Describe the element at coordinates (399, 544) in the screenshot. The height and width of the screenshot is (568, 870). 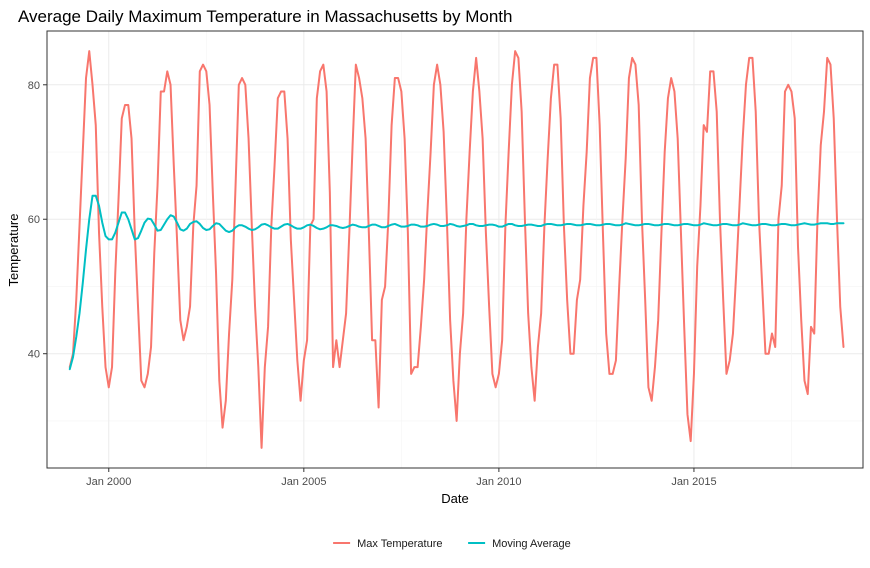
I see `legend-label: Max Temperature` at that location.